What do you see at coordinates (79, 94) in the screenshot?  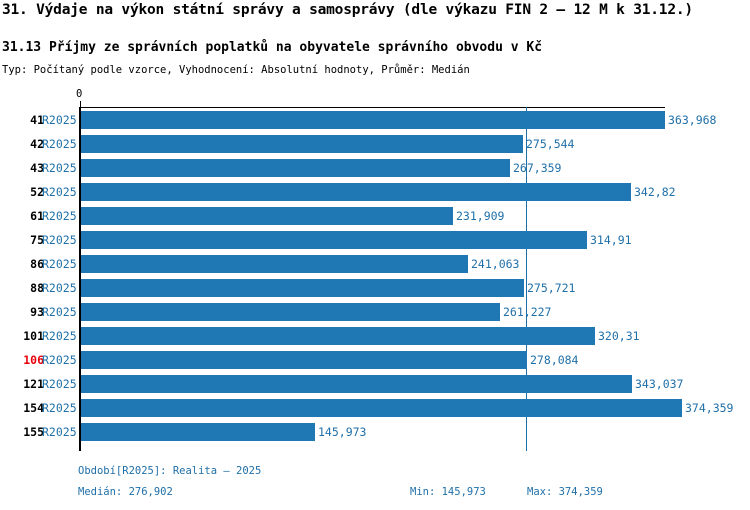 I see `axis-tick-label-zero: 0` at bounding box center [79, 94].